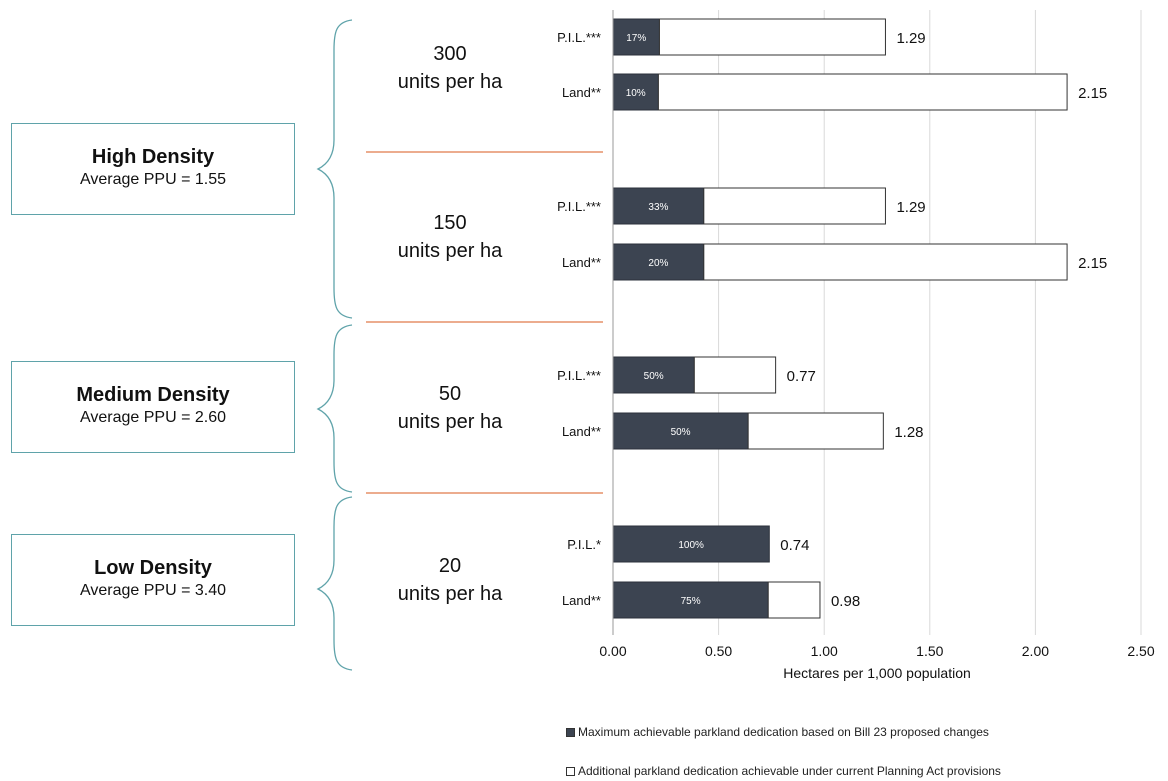 Image resolution: width=1168 pixels, height=781 pixels. Describe the element at coordinates (584, 544) in the screenshot. I see `category-label: P.I.L.*` at that location.